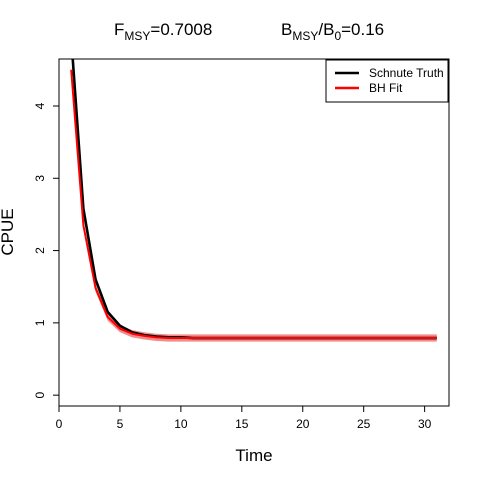  What do you see at coordinates (253, 455) in the screenshot?
I see `x-axis-title: Time` at bounding box center [253, 455].